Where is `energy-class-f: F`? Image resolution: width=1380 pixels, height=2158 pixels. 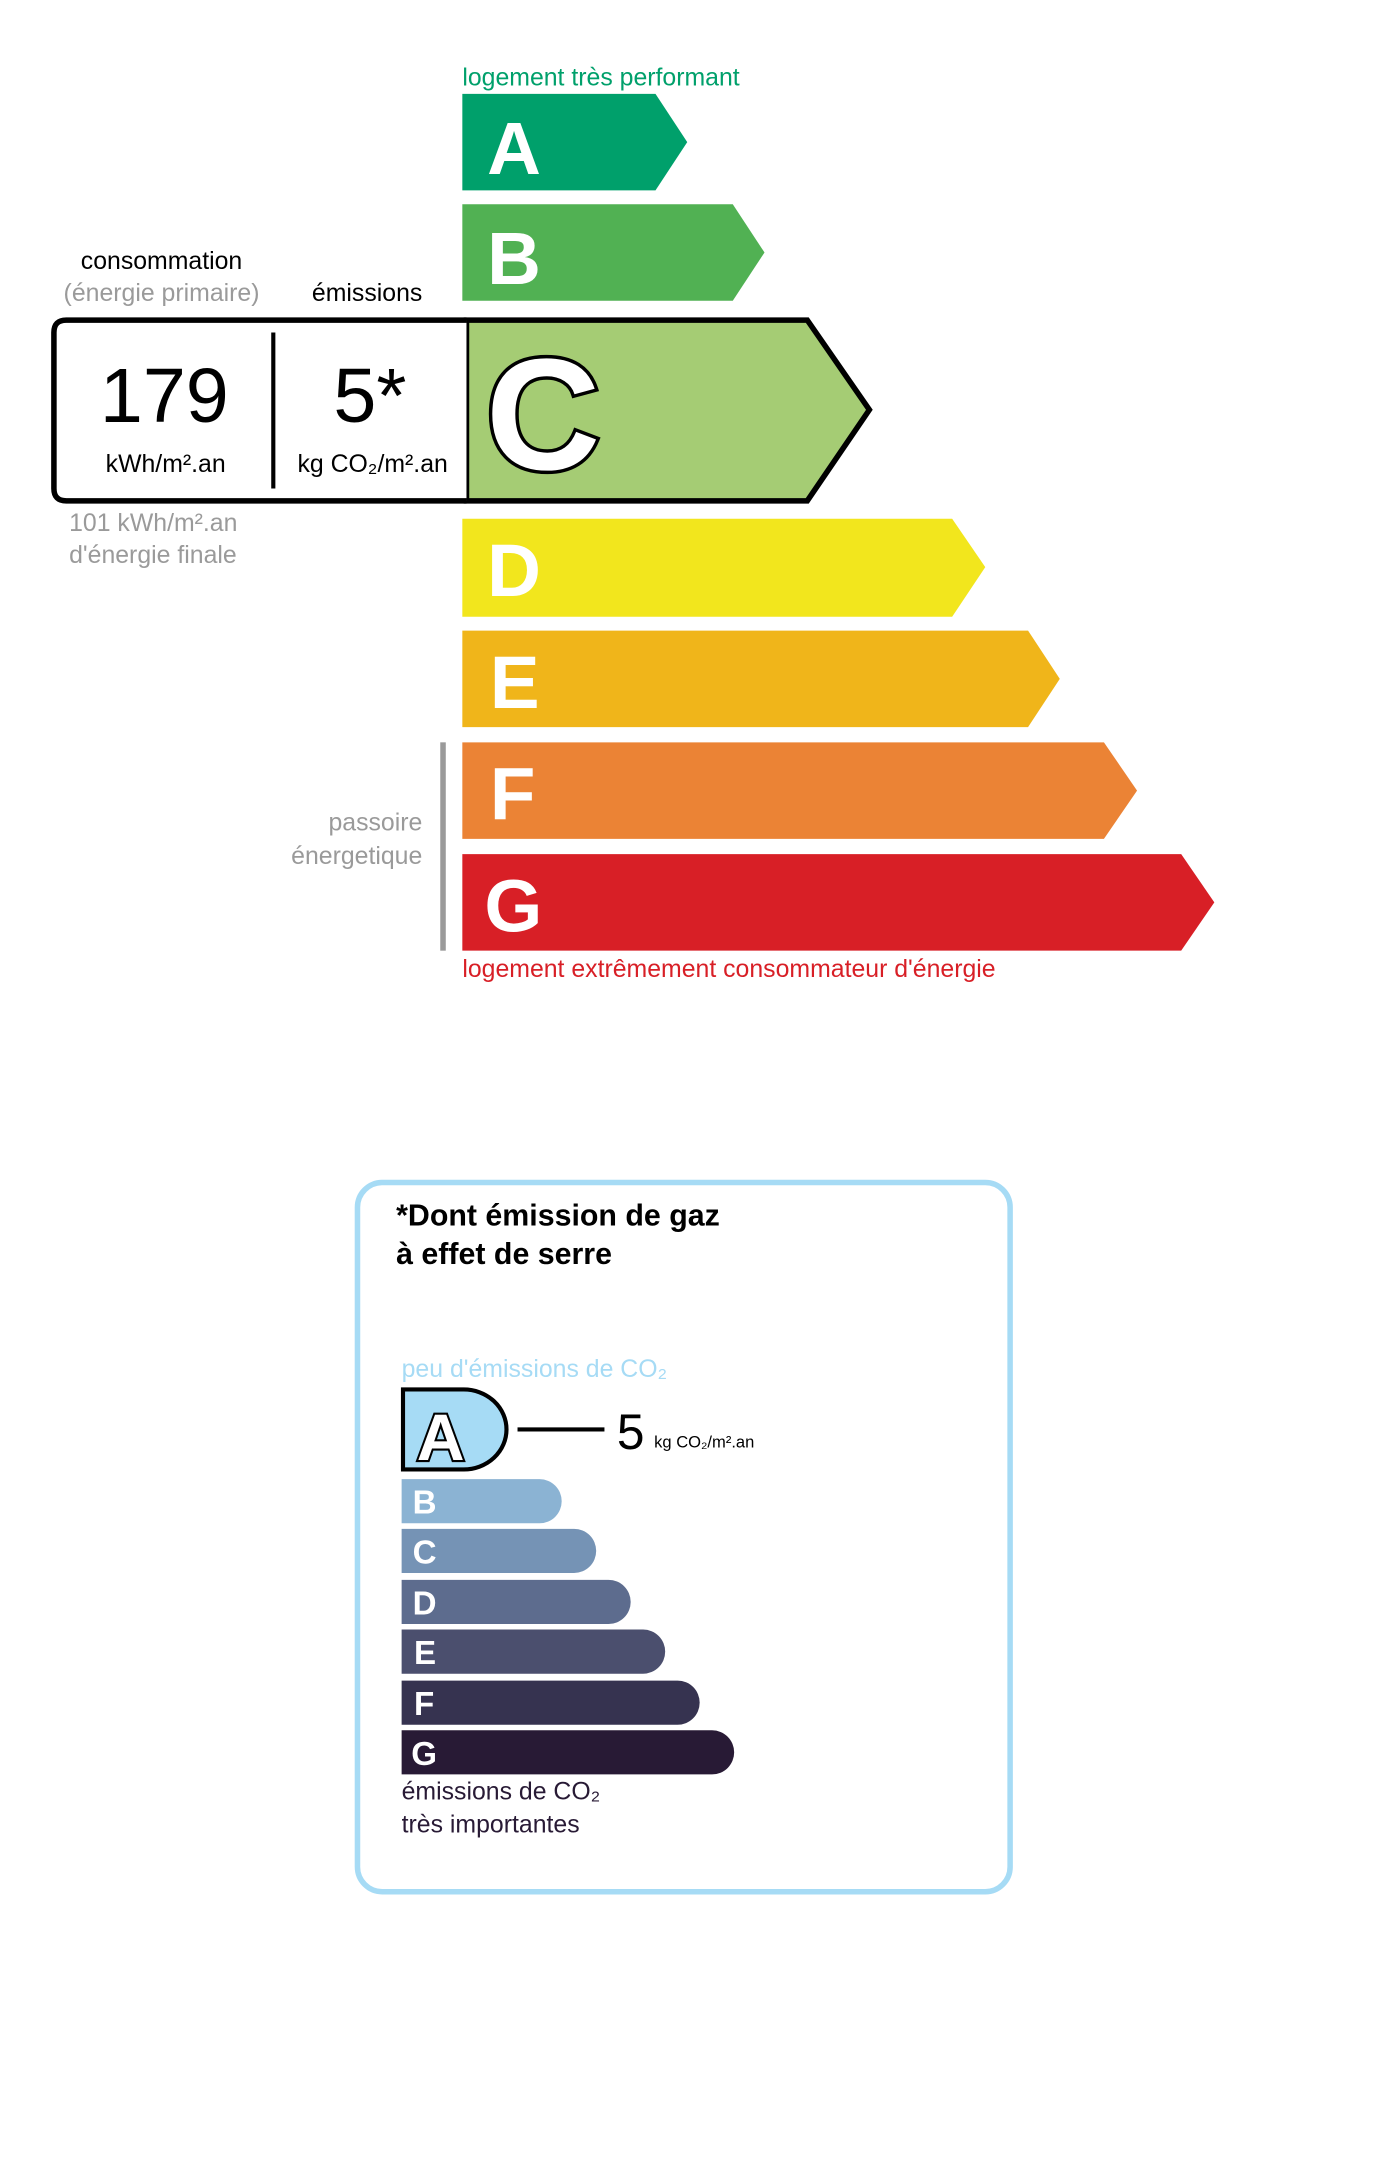
energy-class-f: F is located at coordinates (800, 790).